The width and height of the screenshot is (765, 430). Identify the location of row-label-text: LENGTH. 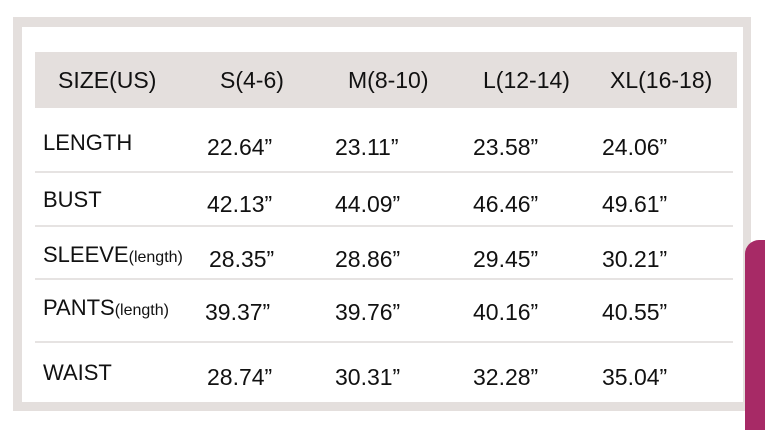
(88, 142).